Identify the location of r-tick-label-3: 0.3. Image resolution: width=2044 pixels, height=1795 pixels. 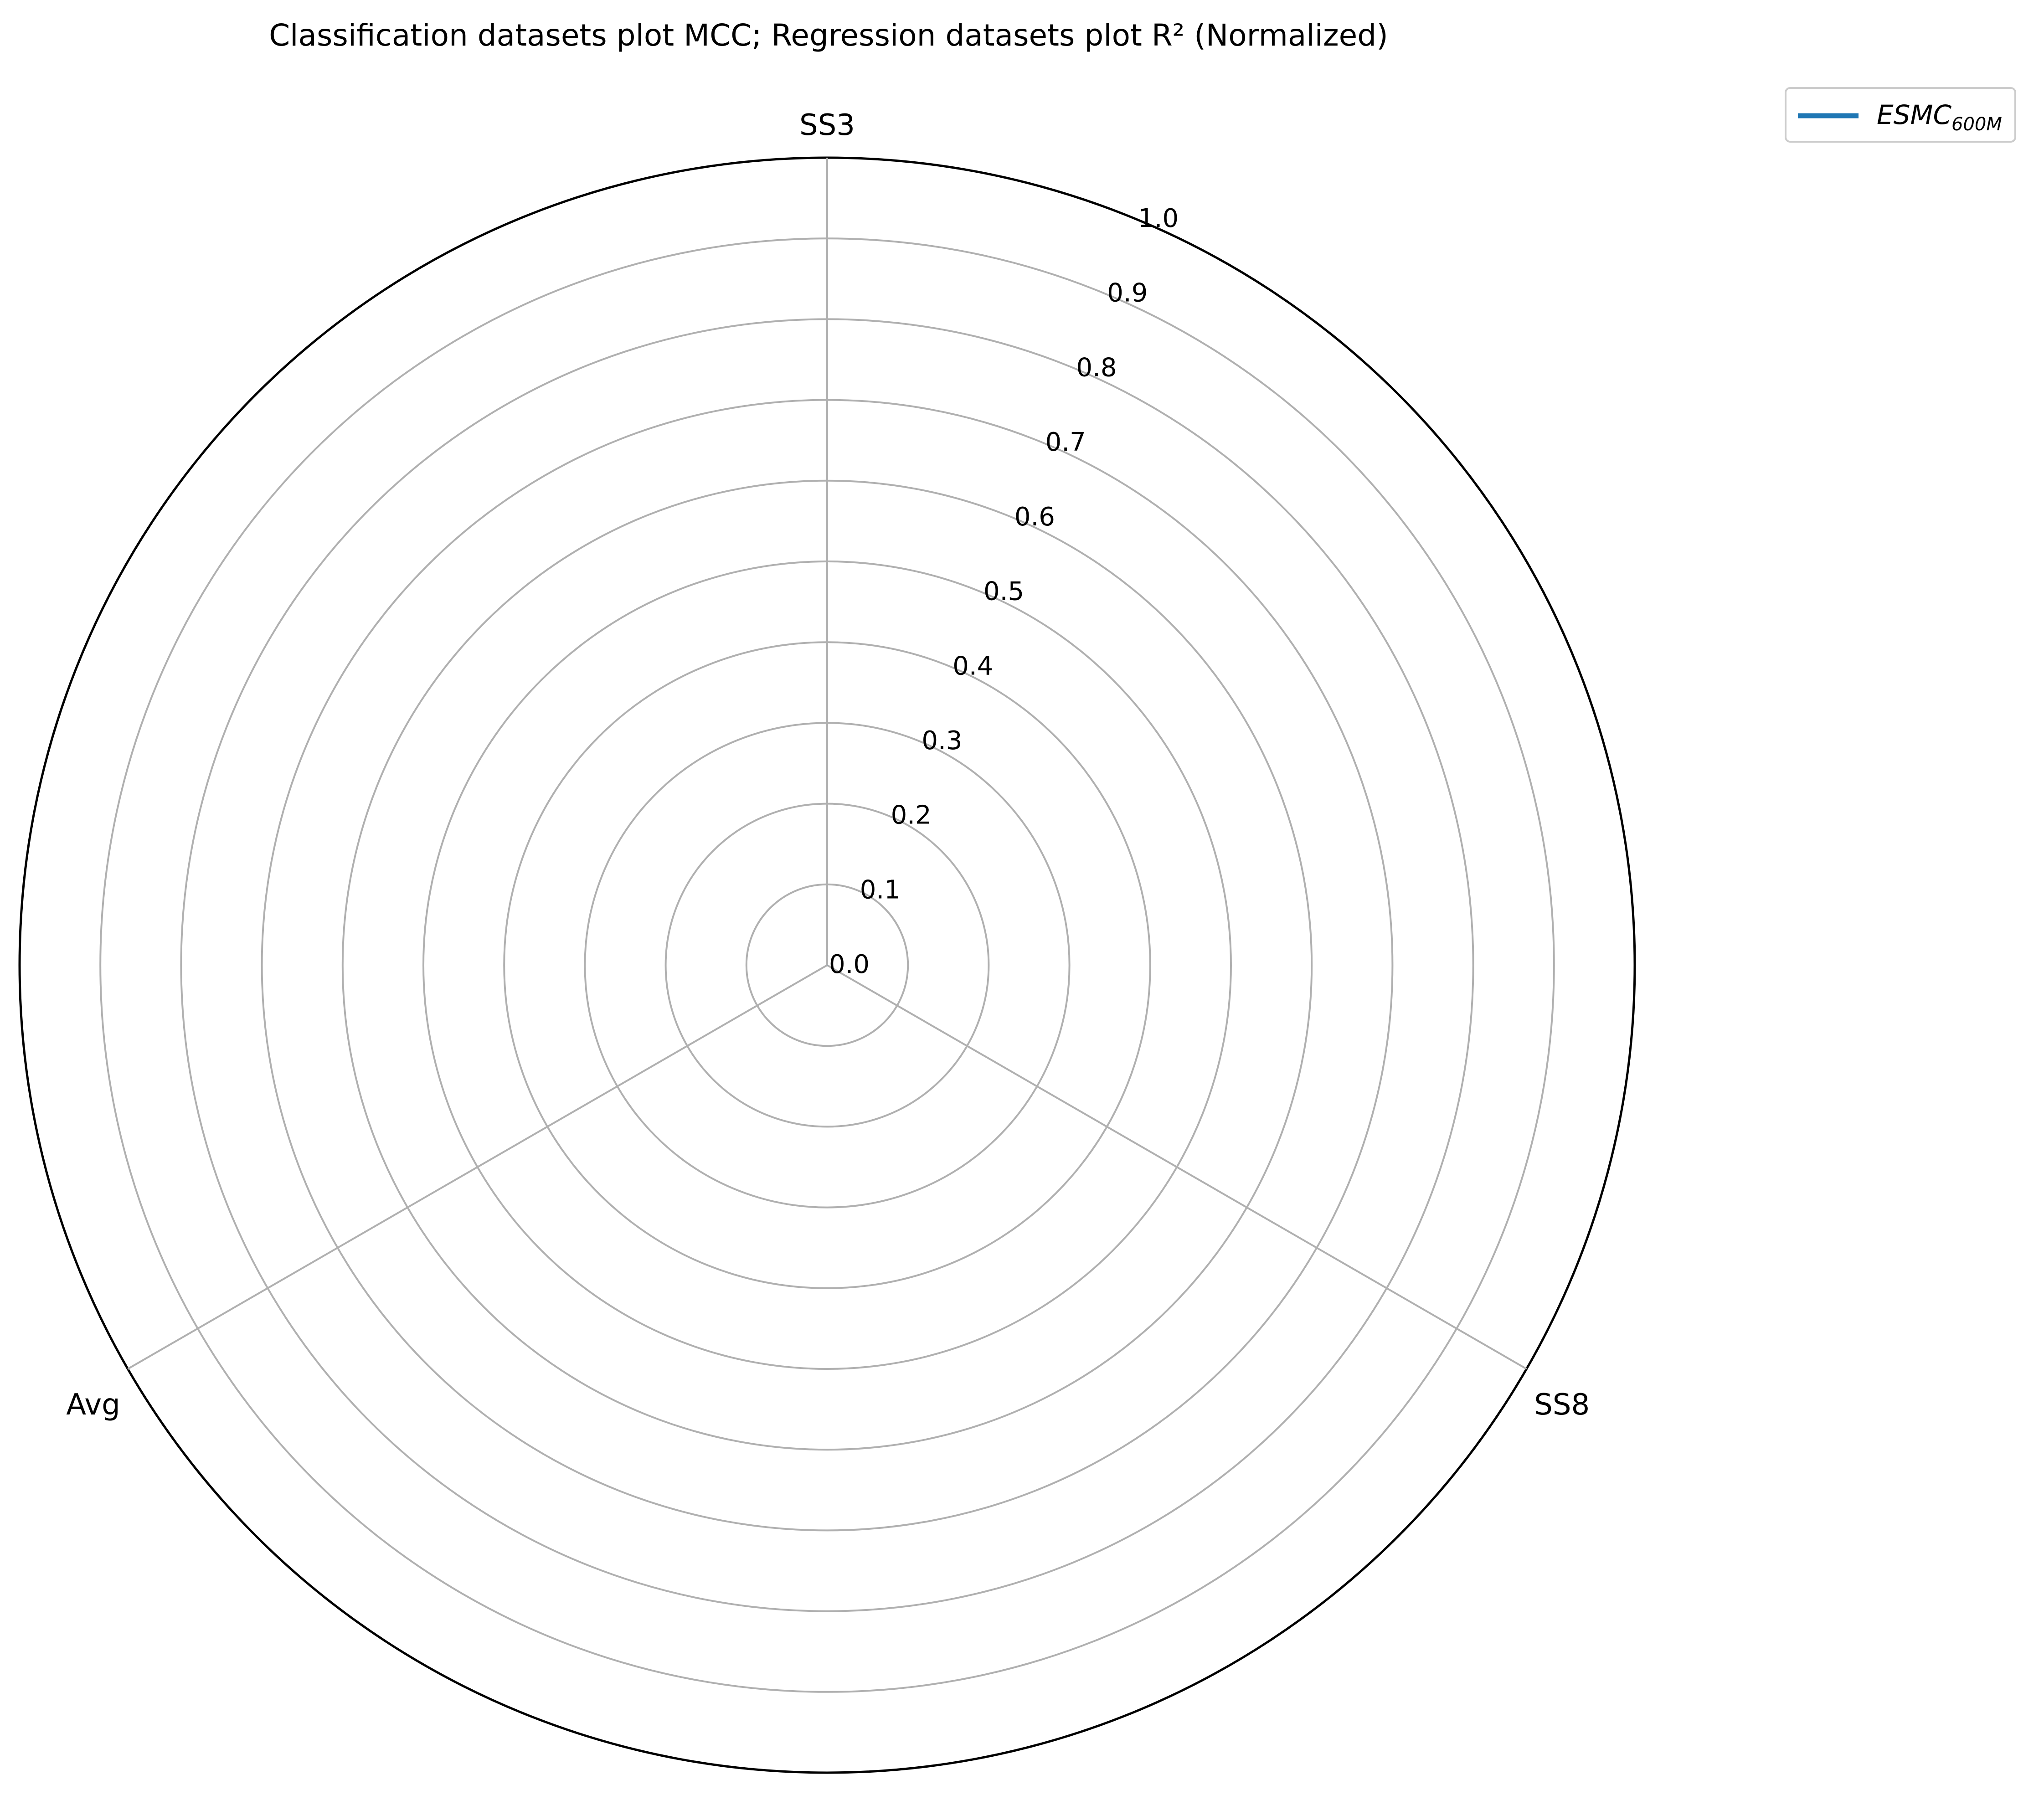
(942, 741).